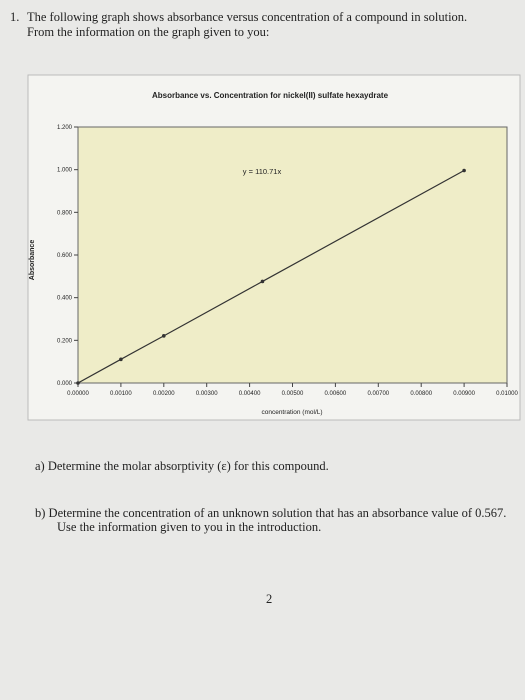 This screenshot has width=525, height=700. Describe the element at coordinates (336, 394) in the screenshot. I see `x-tick-label: 0.00600` at that location.